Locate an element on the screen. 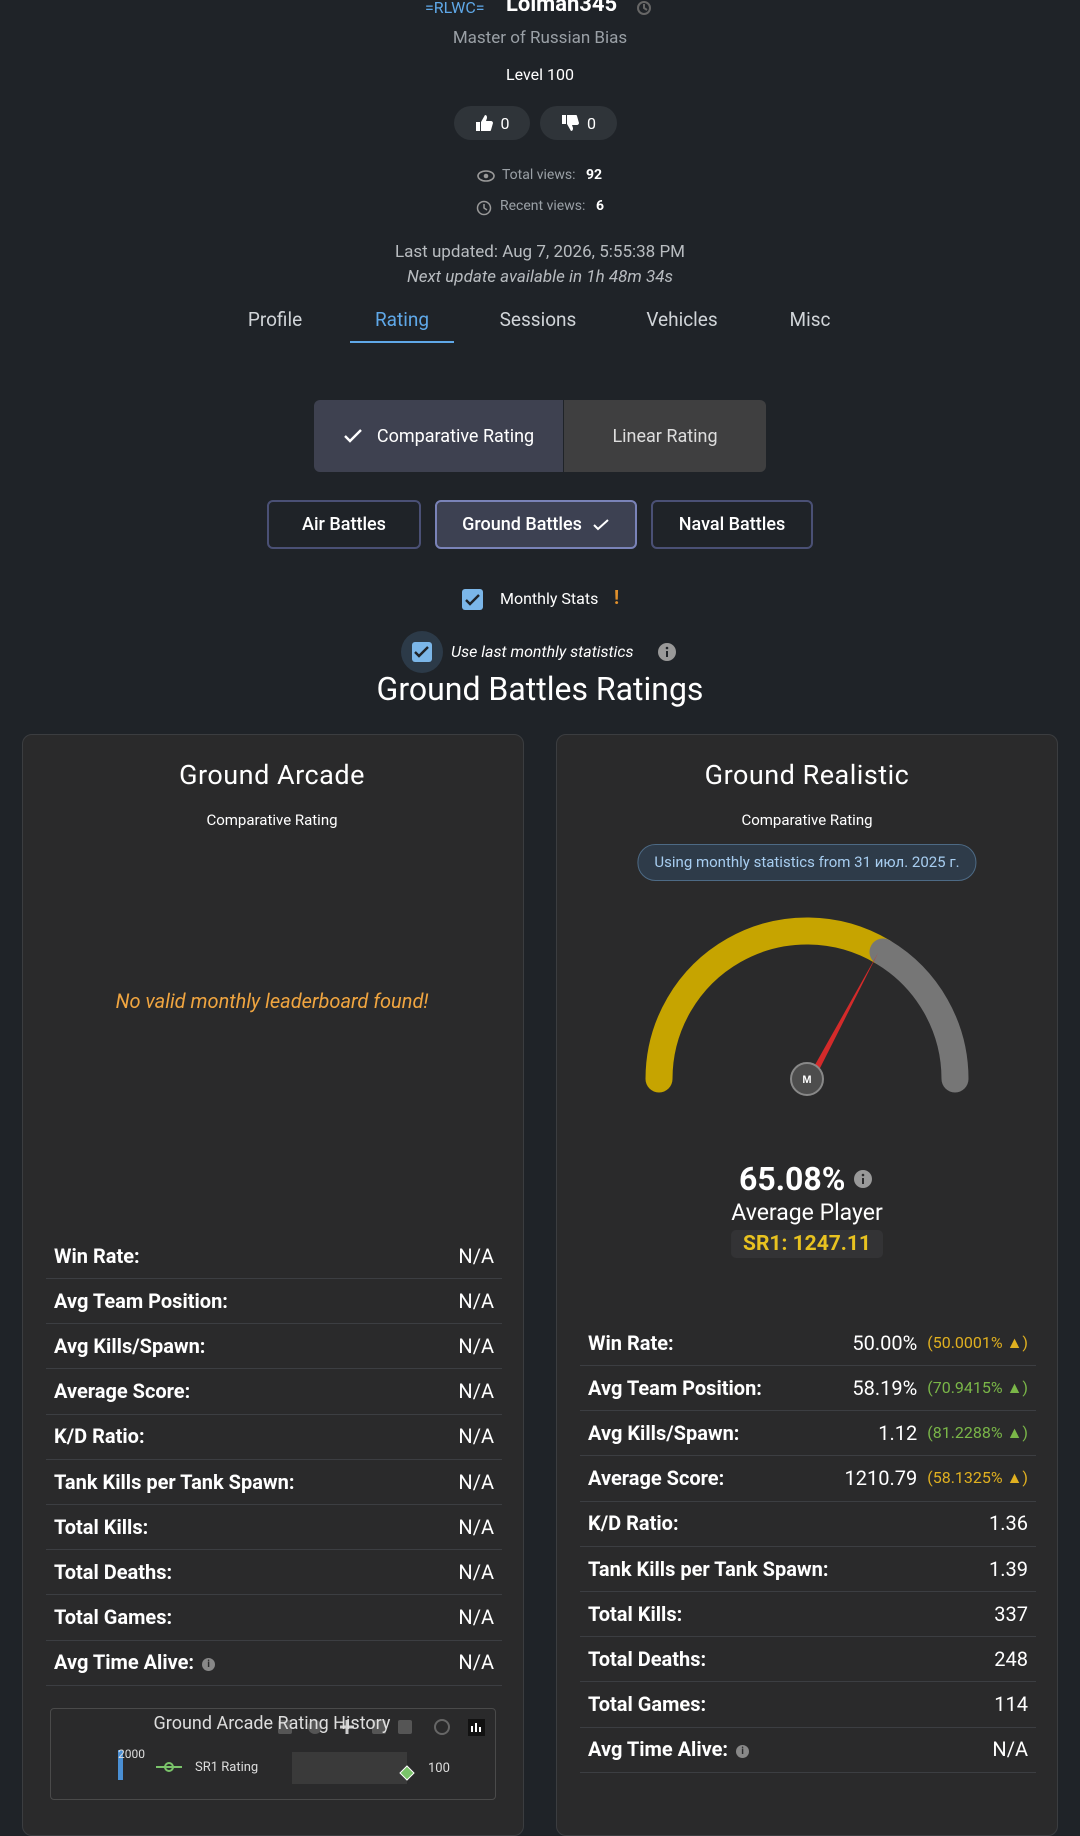  warning-icon: ! is located at coordinates (617, 597).